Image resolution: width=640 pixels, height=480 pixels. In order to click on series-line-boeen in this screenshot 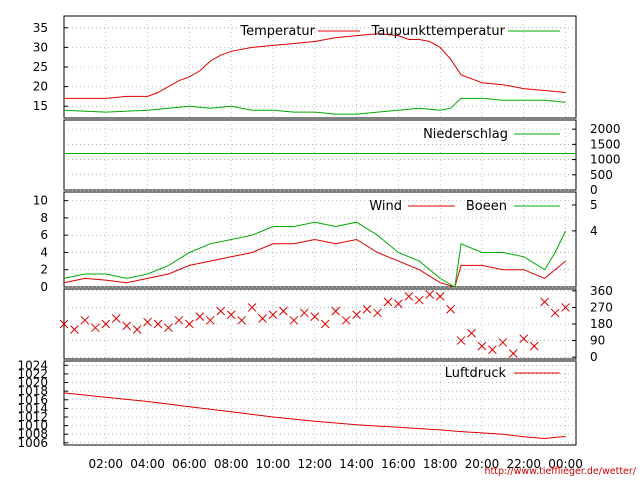, I will do `click(315, 254)`.